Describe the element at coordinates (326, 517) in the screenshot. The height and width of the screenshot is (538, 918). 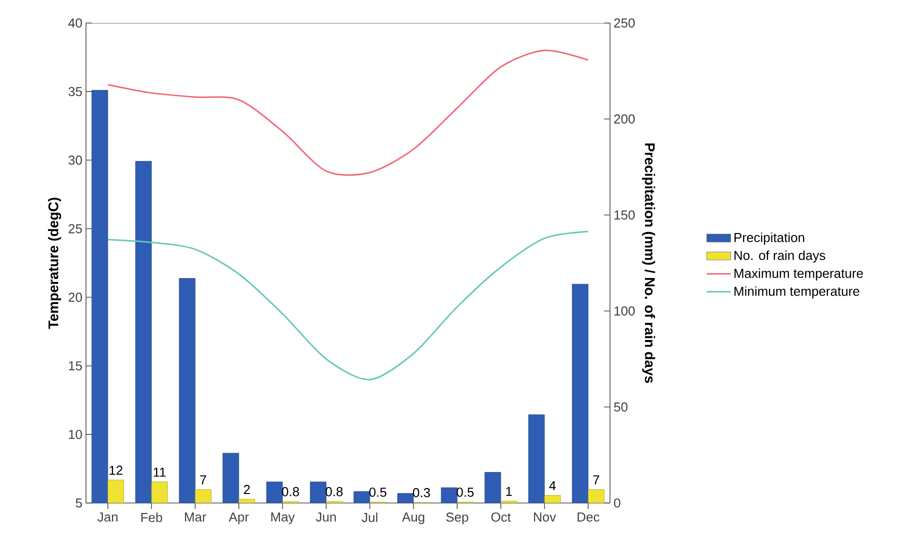
I see `x-tick-label: Jun` at that location.